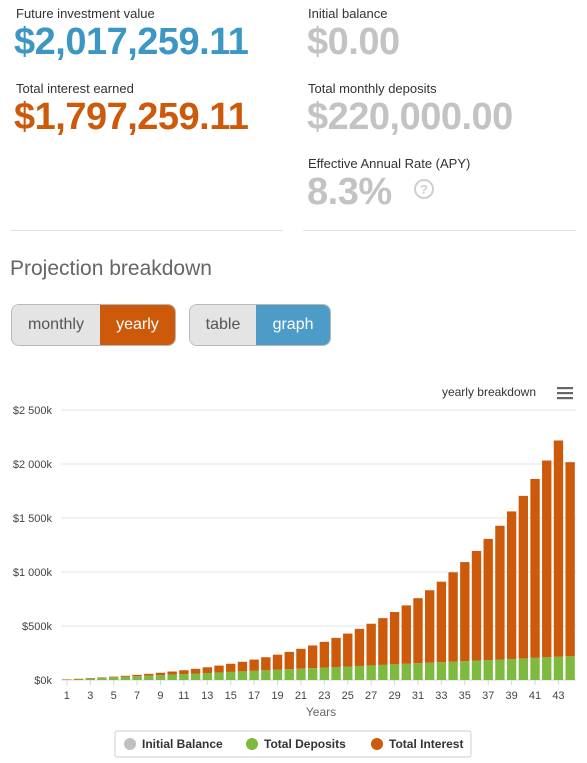  Describe the element at coordinates (37, 627) in the screenshot. I see `y-tick-label: $500k` at that location.